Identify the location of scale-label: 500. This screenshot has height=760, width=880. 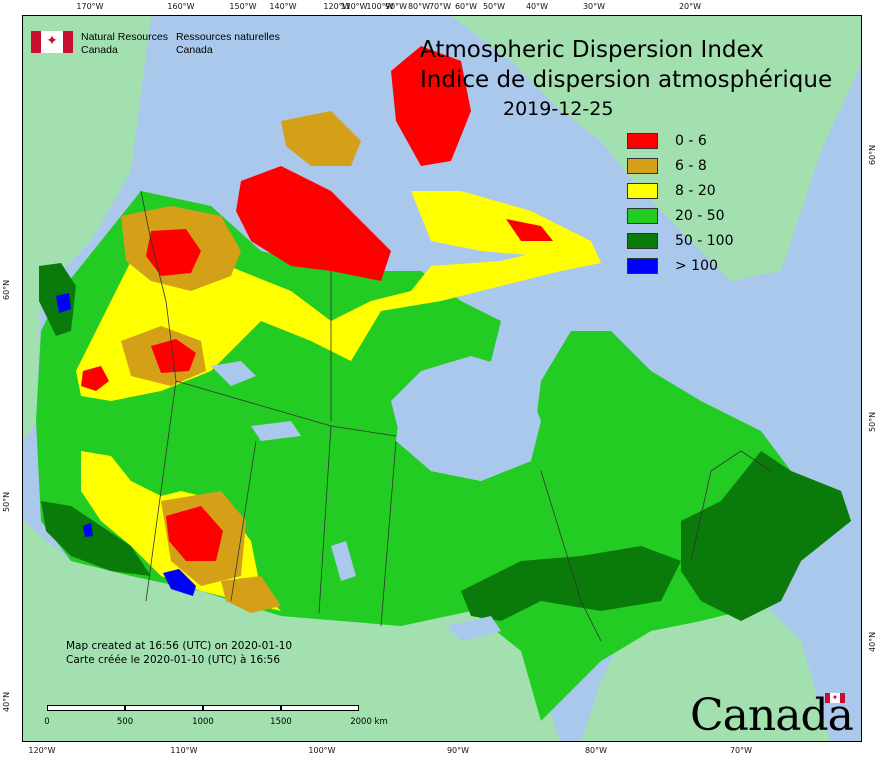
(125, 722).